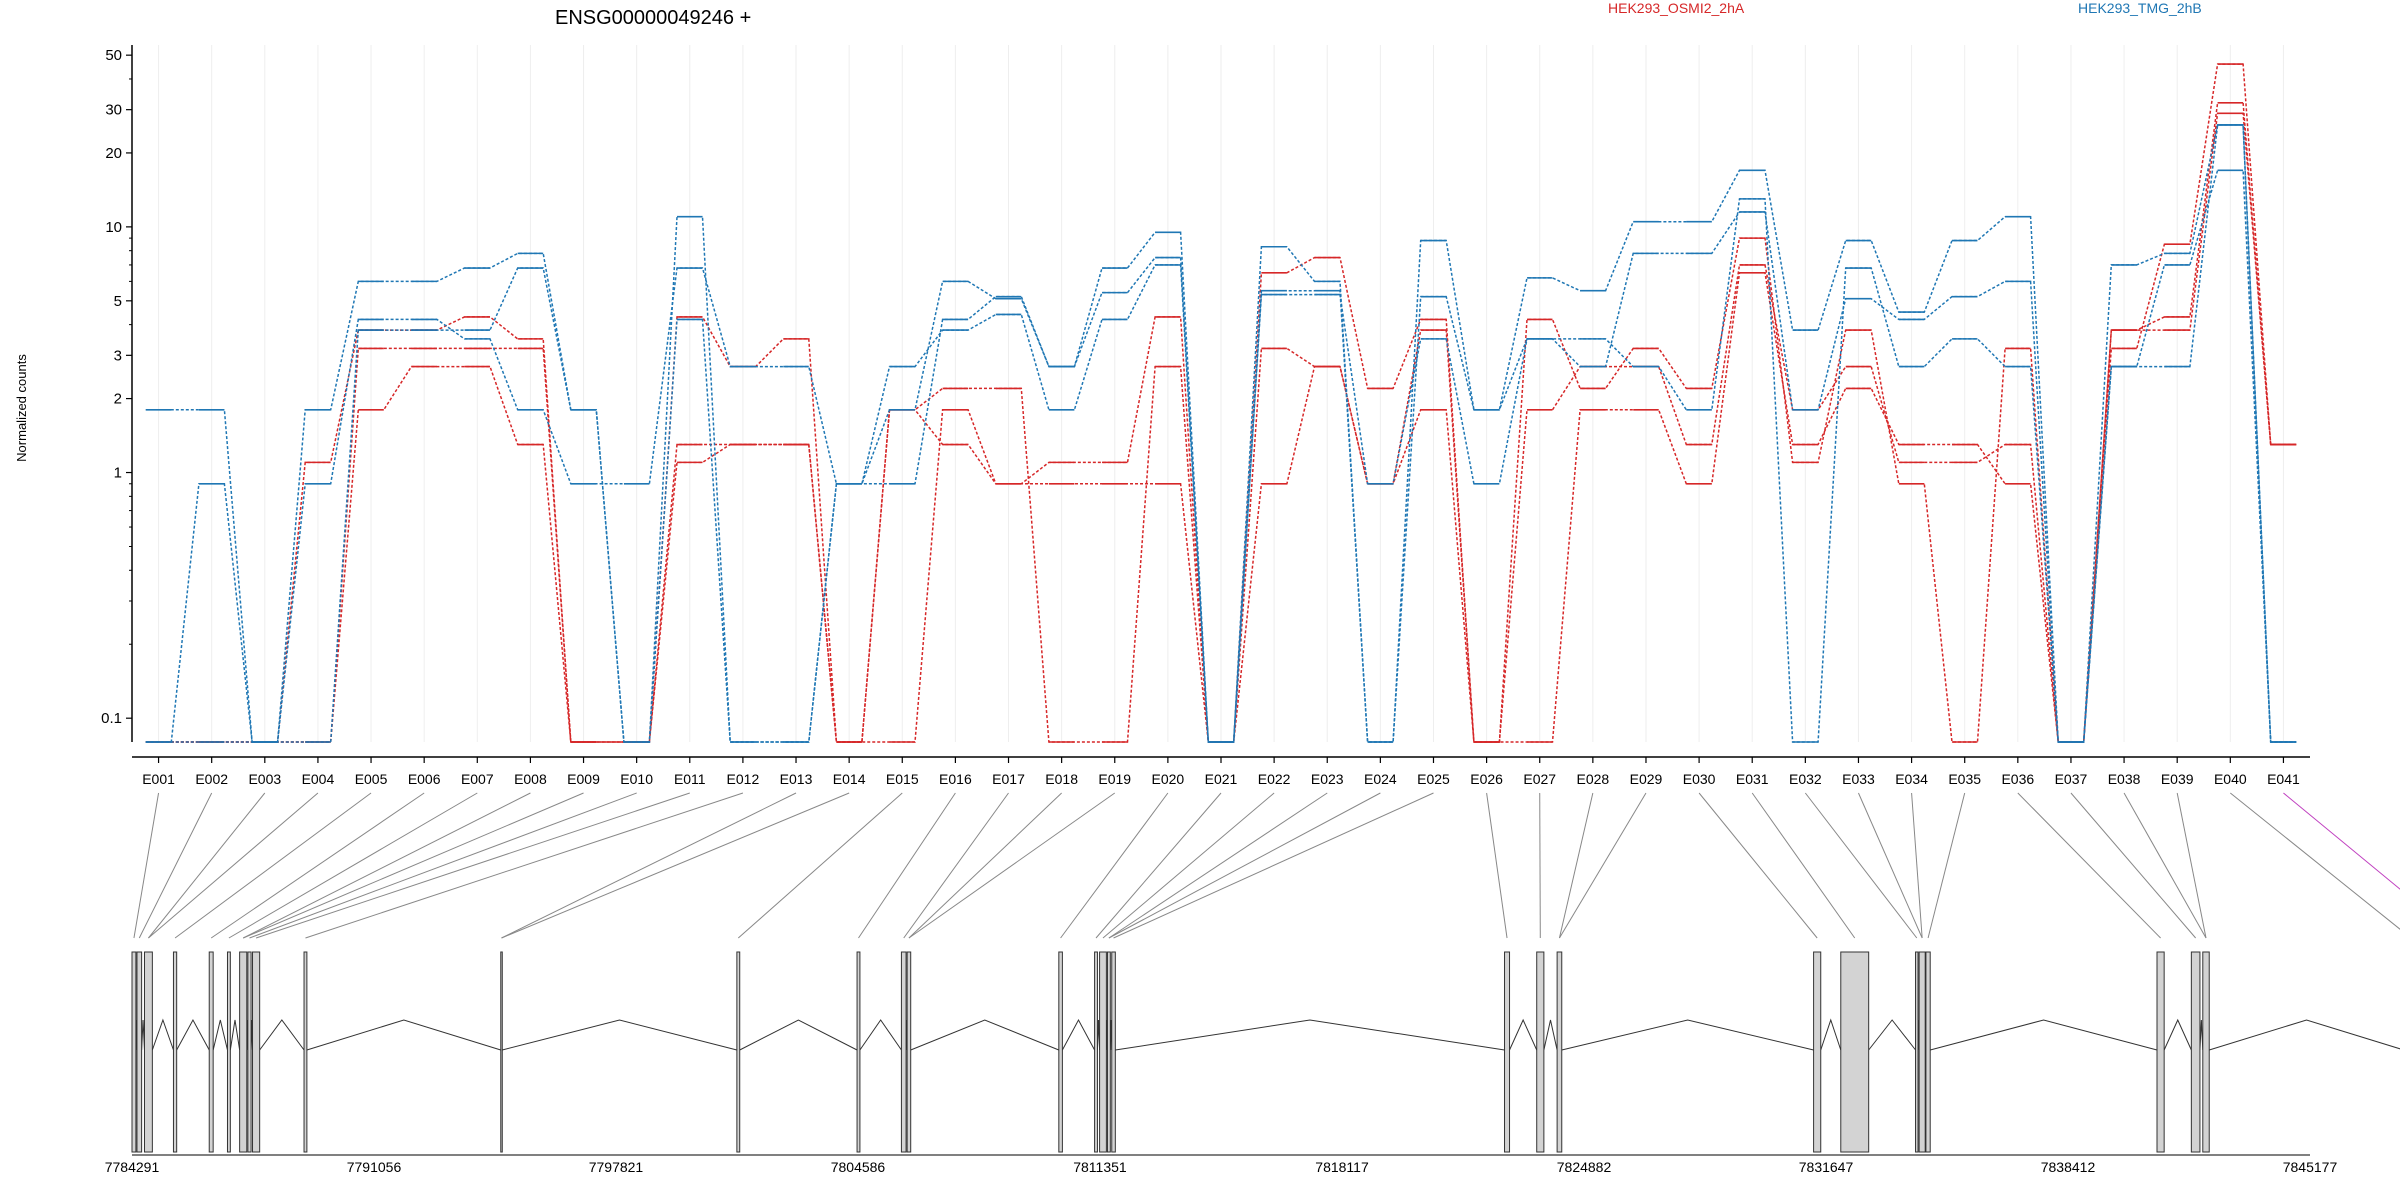 This screenshot has width=2400, height=1200. Describe the element at coordinates (1327, 779) in the screenshot. I see `x-tick-label: E023` at that location.